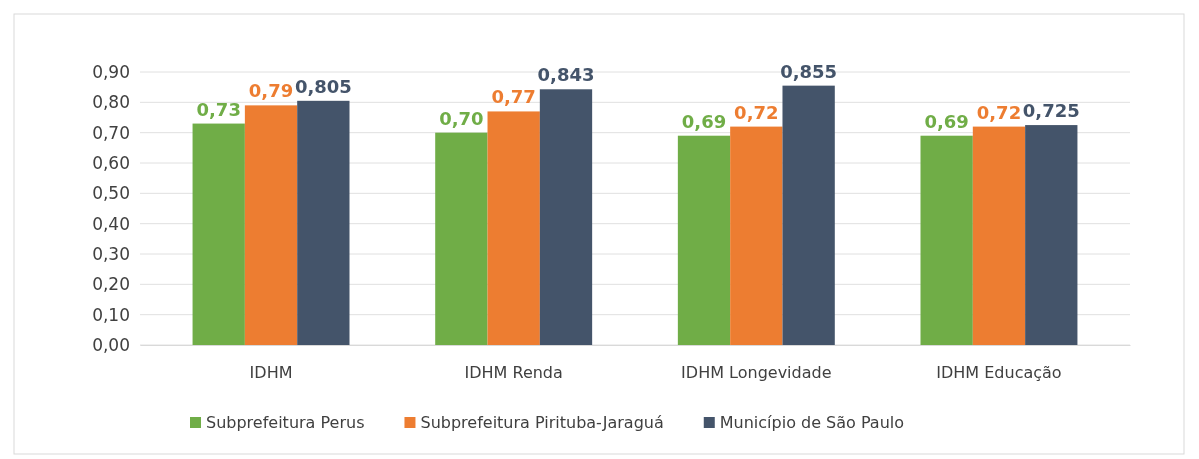 This screenshot has width=1199, height=459. I want to click on y-tick-label: 0,70, so click(111, 132).